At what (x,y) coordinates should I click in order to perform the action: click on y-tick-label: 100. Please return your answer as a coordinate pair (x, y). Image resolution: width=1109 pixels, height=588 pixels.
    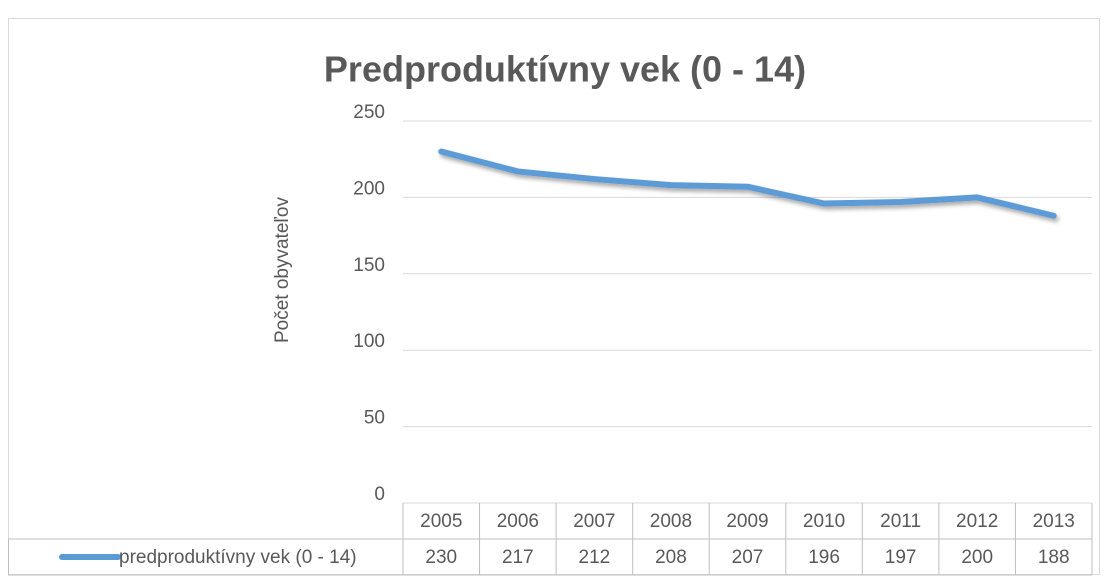
    Looking at the image, I should click on (369, 341).